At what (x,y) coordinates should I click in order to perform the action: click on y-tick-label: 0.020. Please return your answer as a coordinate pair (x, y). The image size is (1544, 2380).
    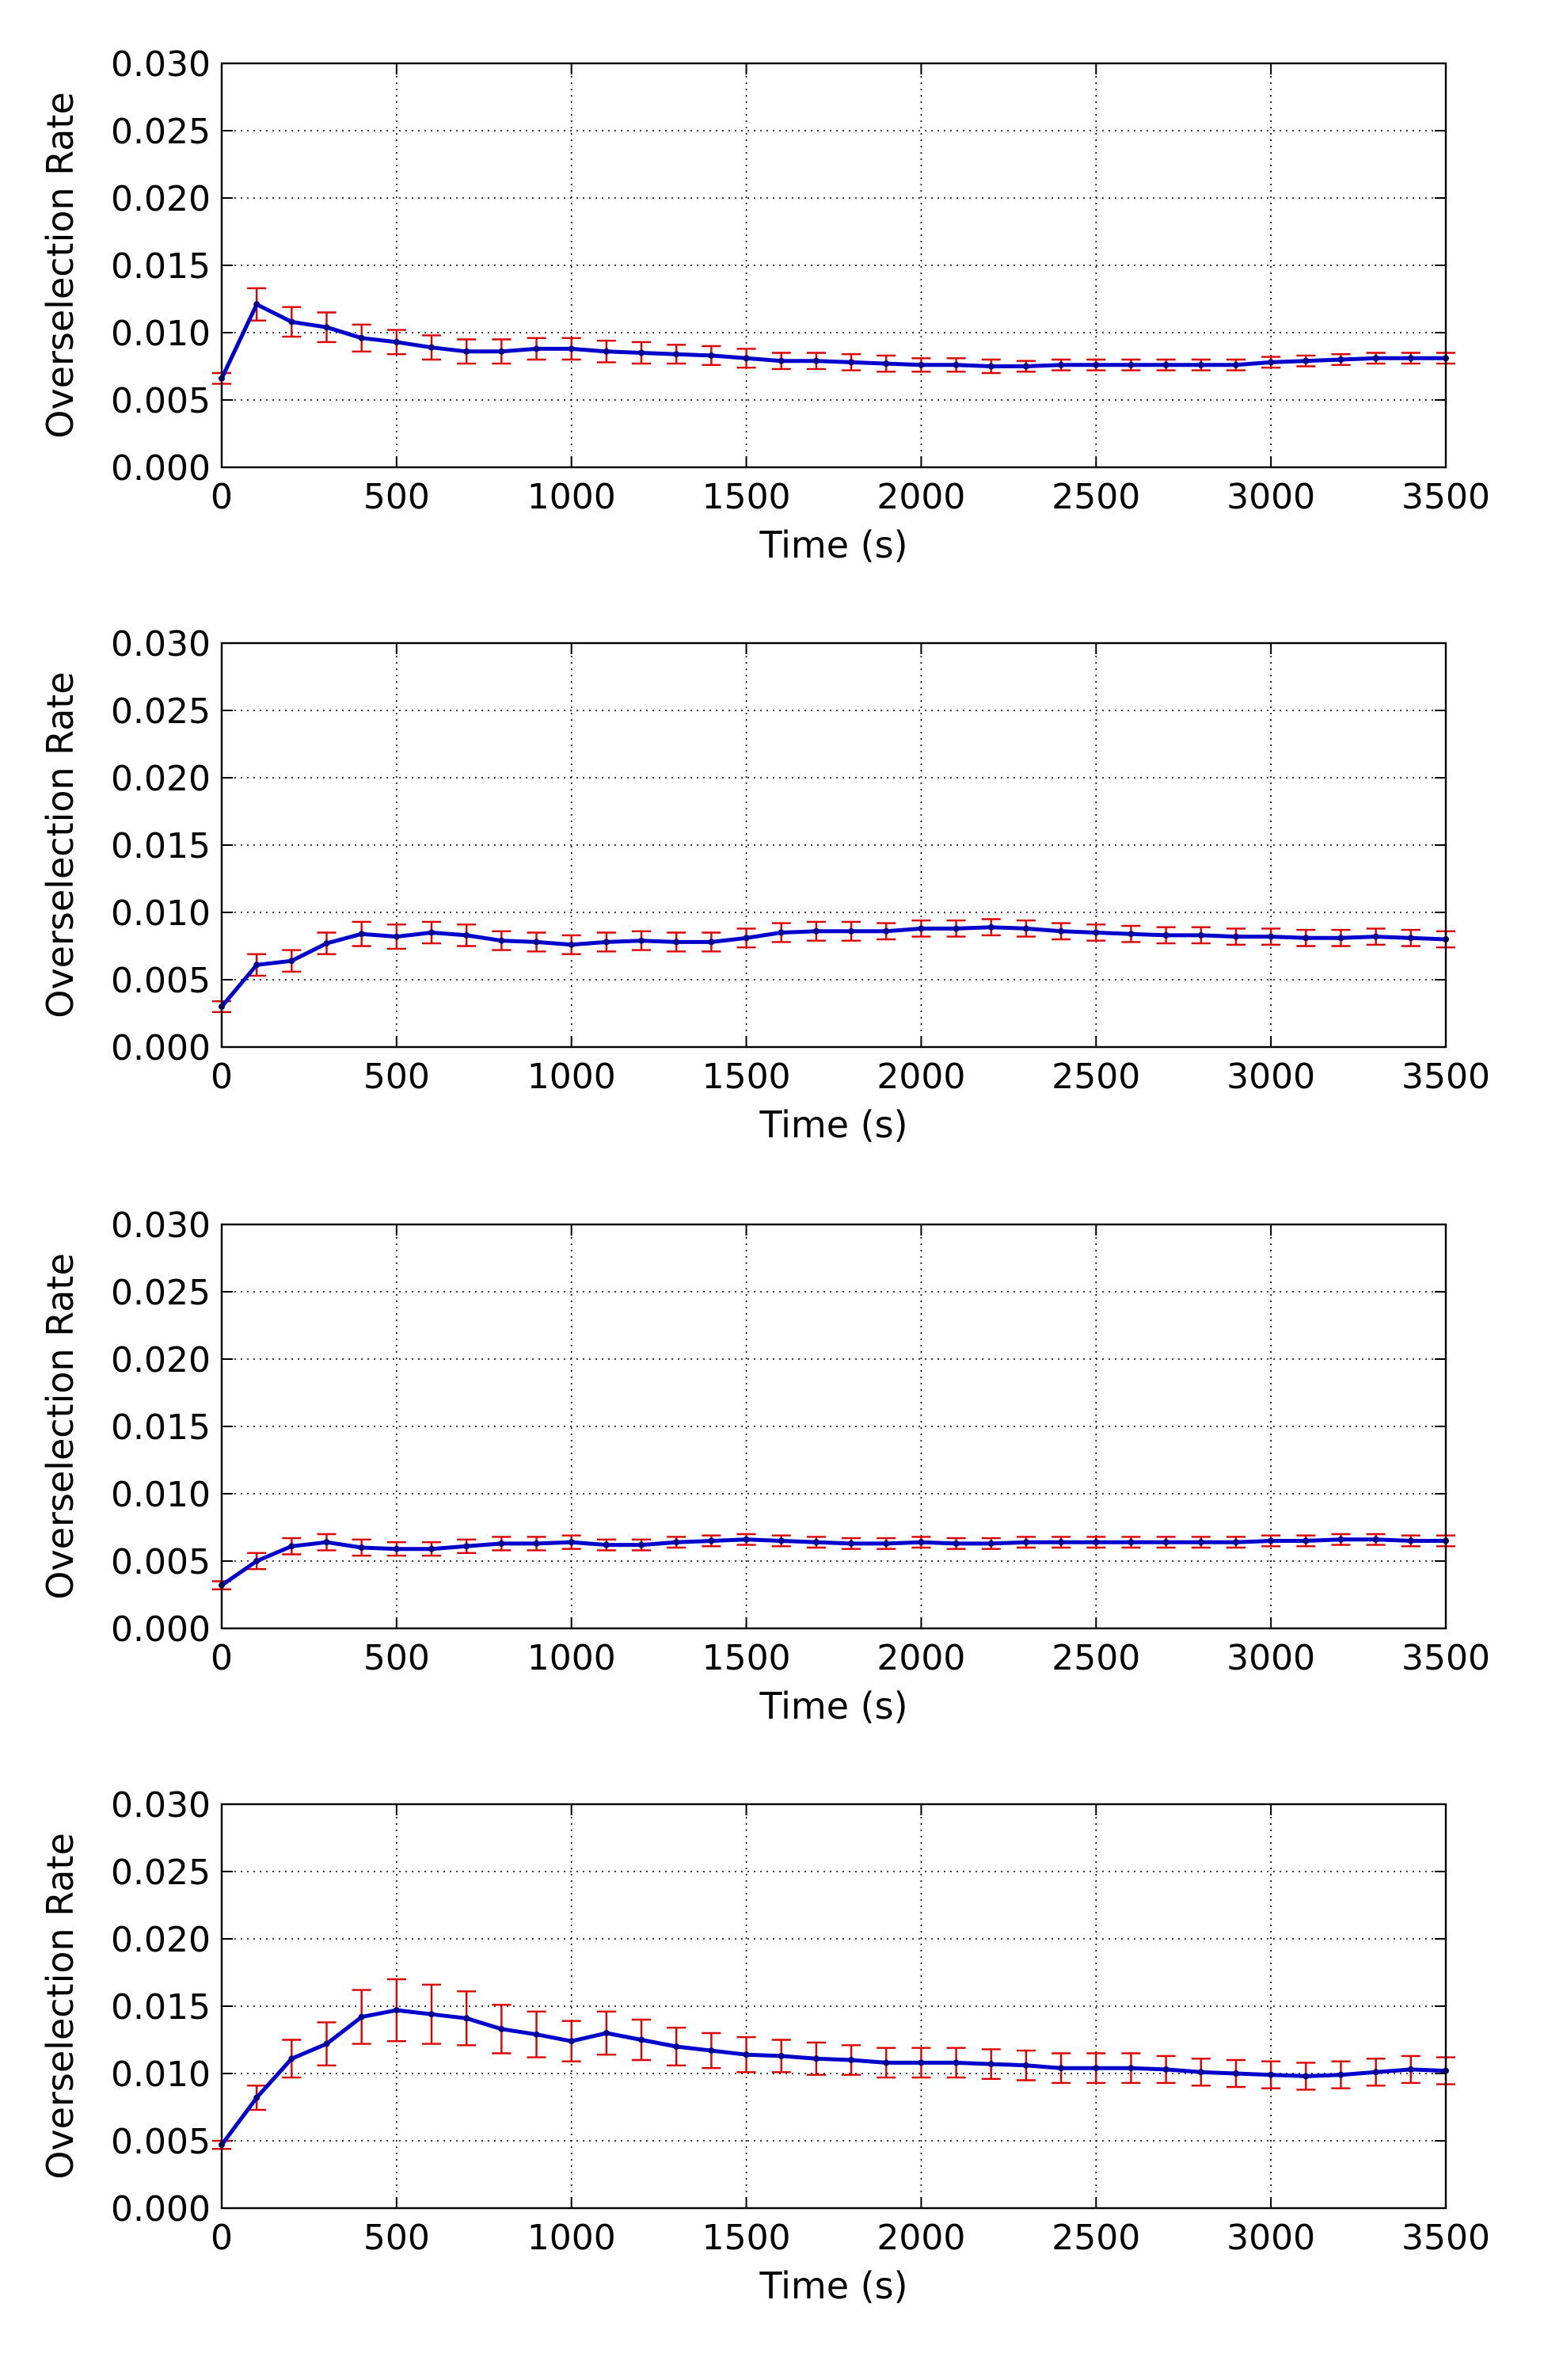
    Looking at the image, I should click on (161, 779).